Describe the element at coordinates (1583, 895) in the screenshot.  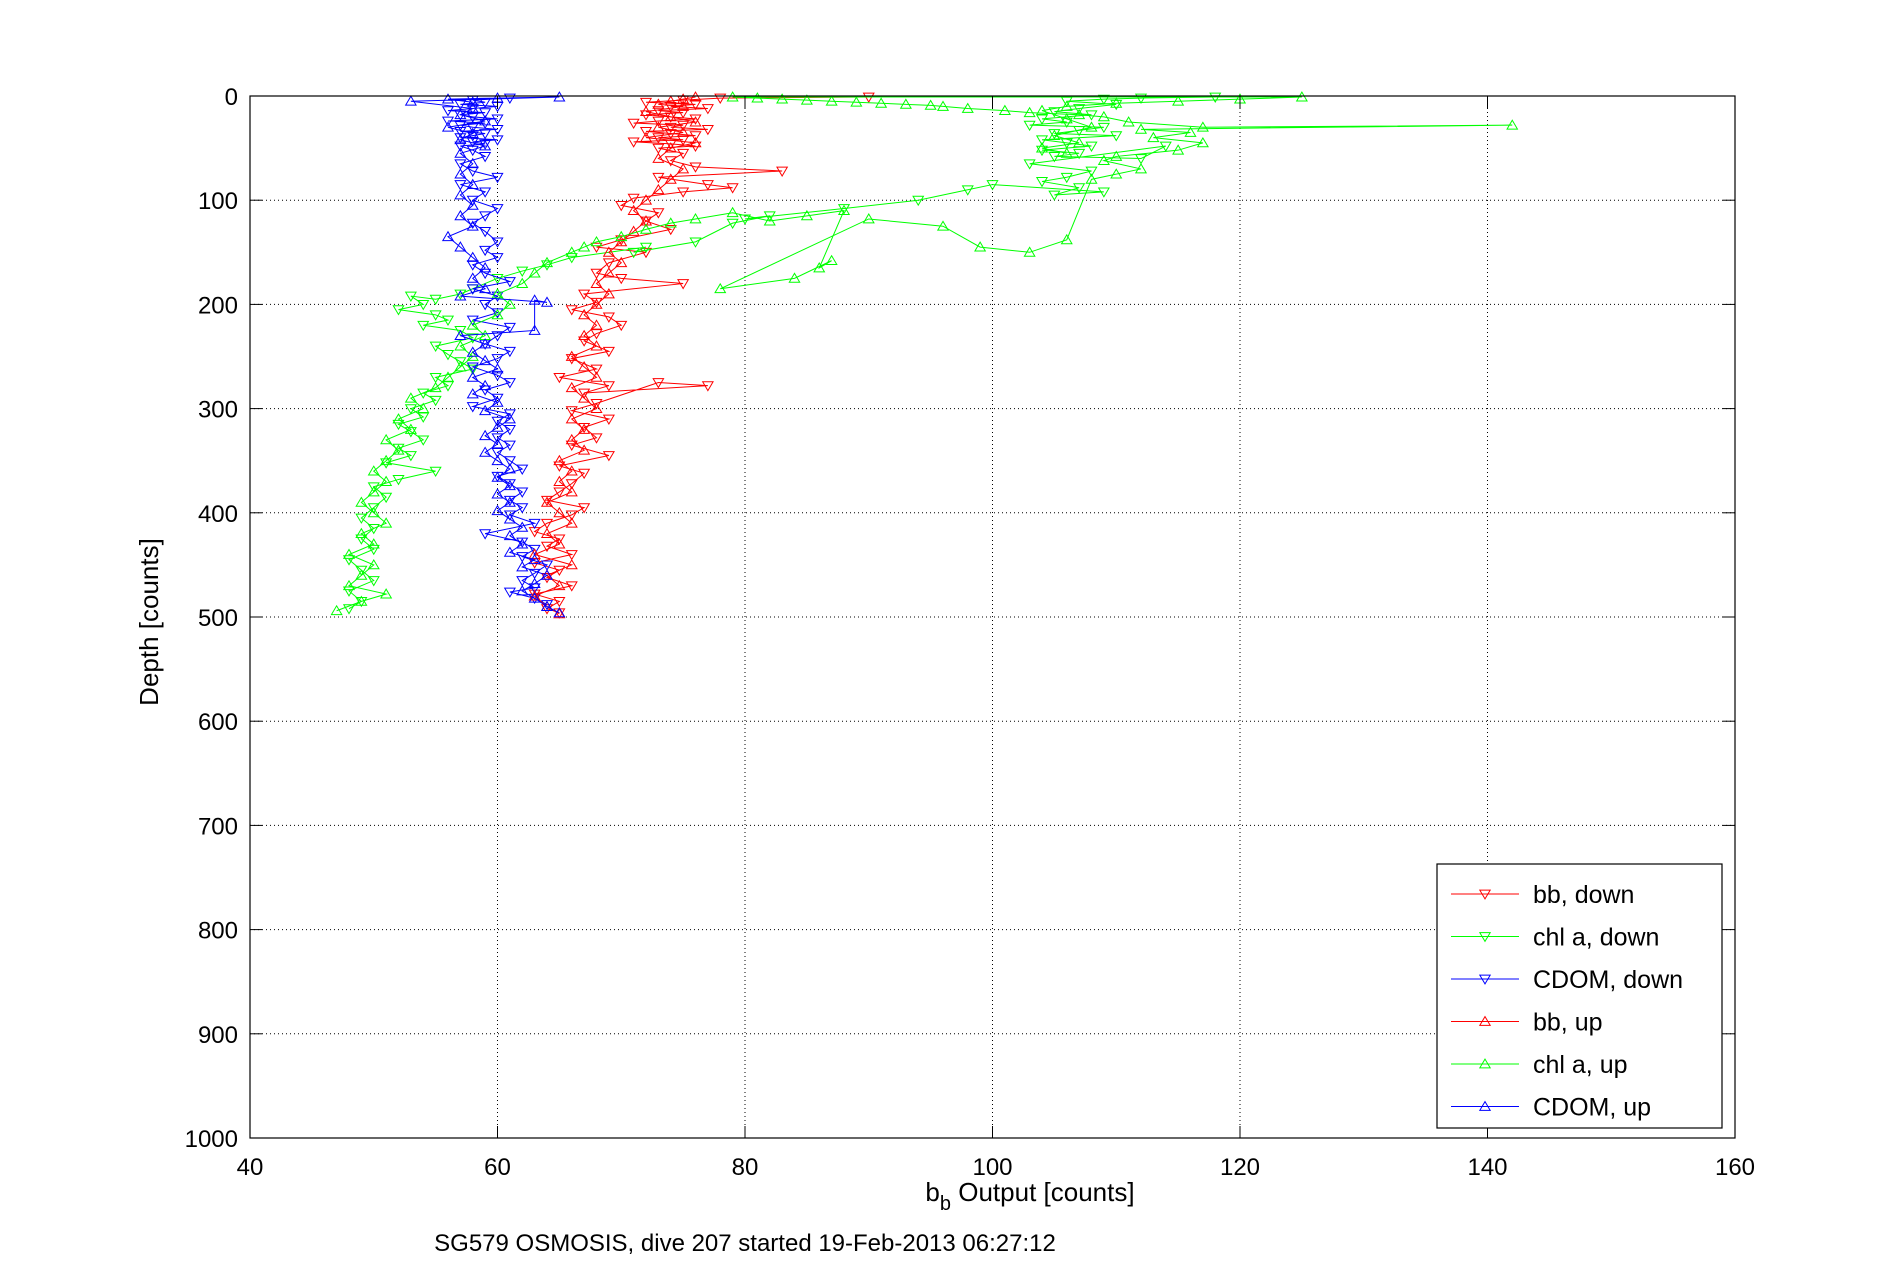
I see `legend-label: bb, down` at that location.